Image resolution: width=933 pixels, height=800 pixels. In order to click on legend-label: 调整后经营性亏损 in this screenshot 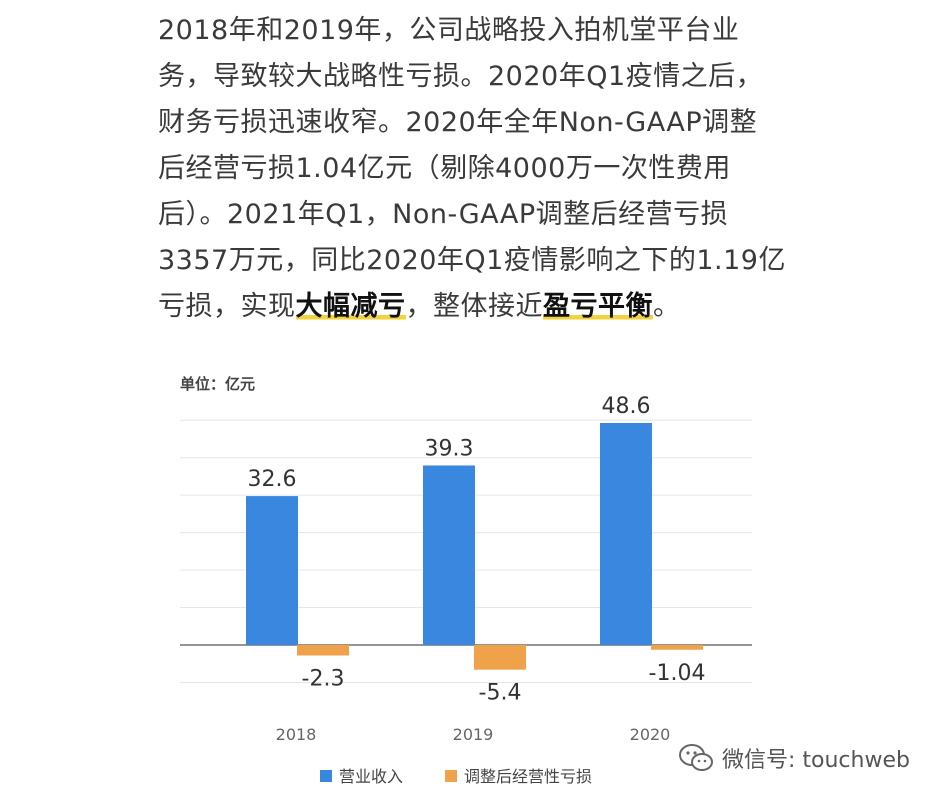, I will do `click(528, 776)`.